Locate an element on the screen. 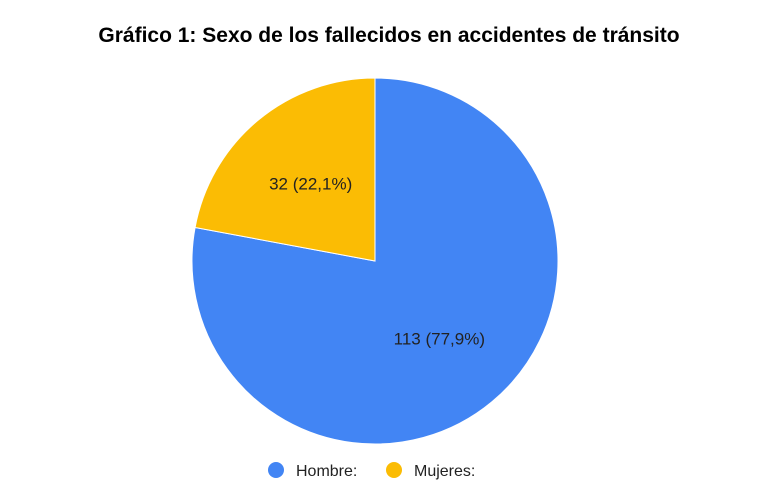 This screenshot has height=499, width=778. legend-label-0: Hombre: is located at coordinates (326, 471).